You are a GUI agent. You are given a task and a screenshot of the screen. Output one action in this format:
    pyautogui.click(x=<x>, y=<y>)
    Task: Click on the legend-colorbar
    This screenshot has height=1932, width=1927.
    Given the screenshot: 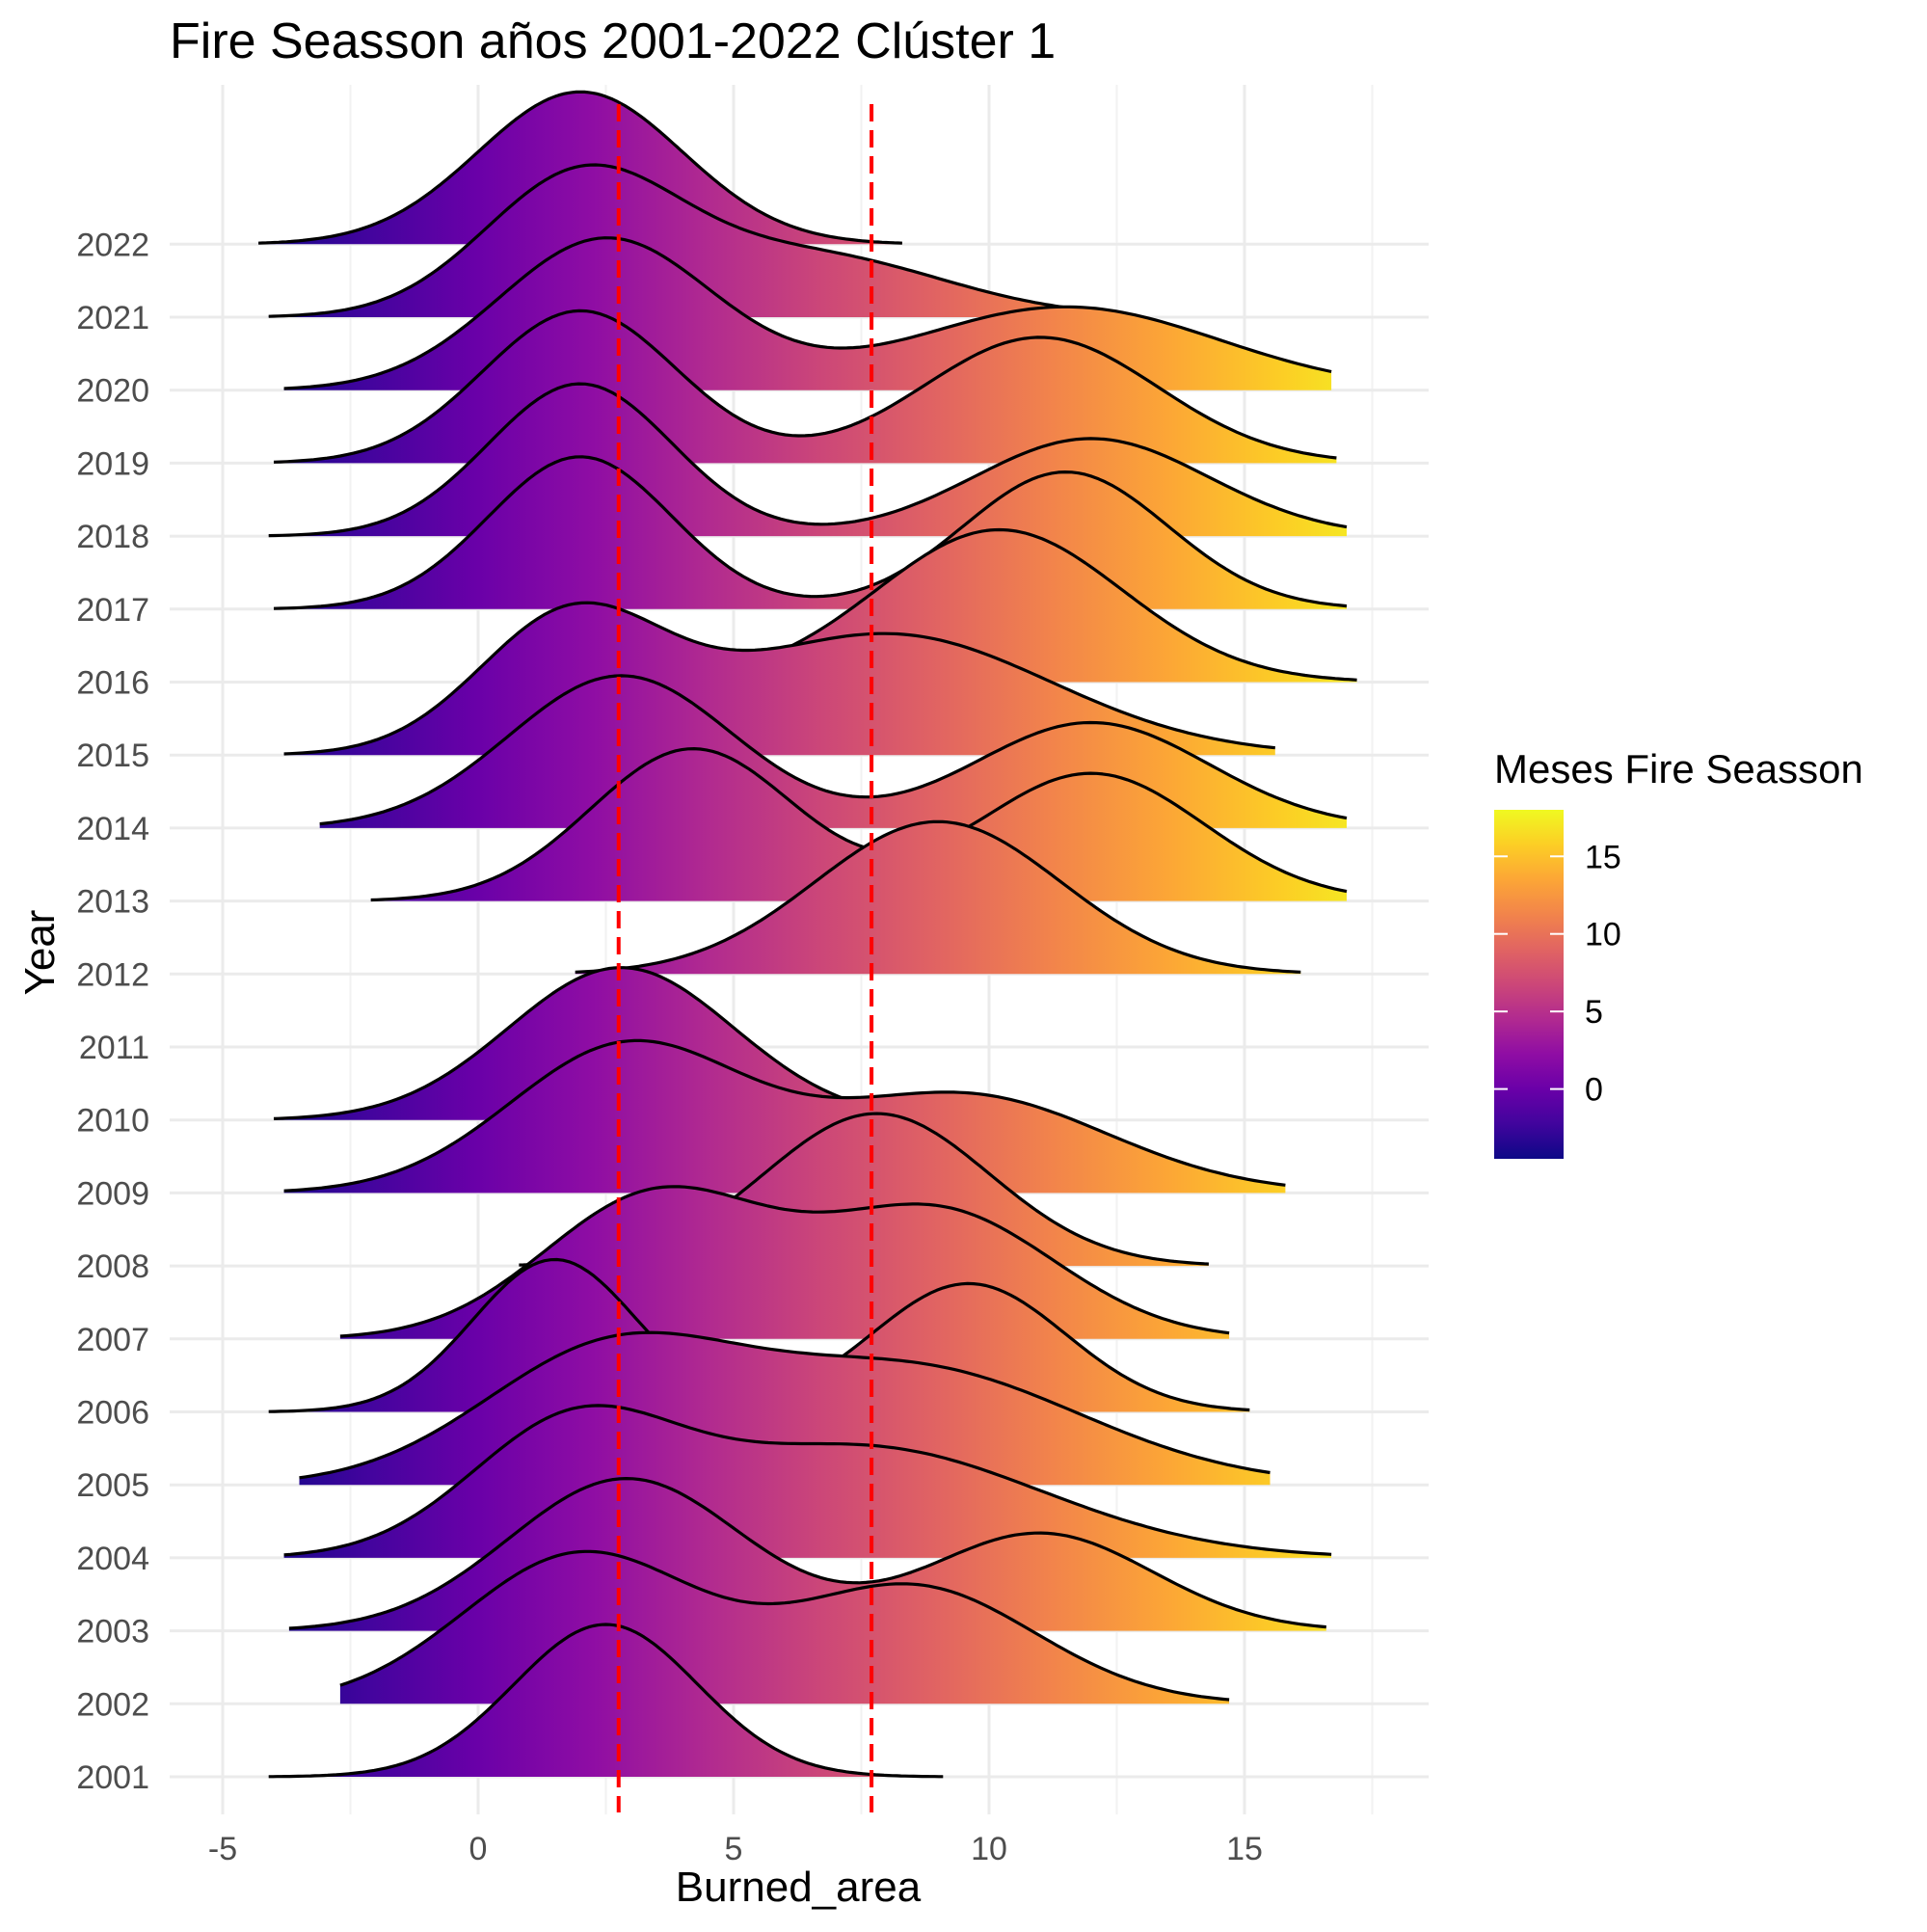 What is the action you would take?
    pyautogui.click(x=1529, y=985)
    